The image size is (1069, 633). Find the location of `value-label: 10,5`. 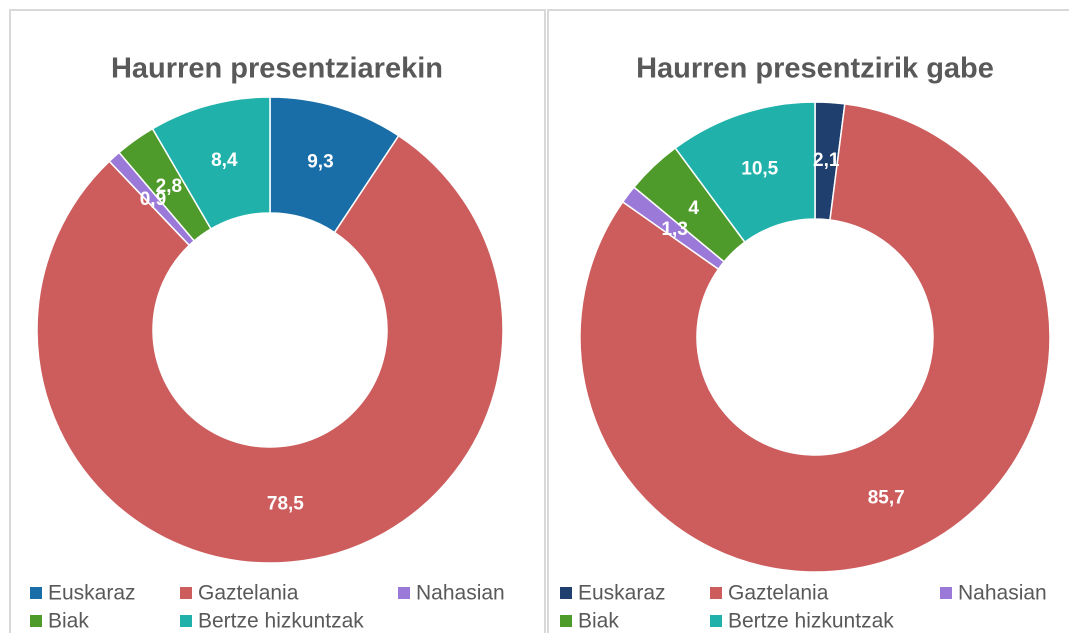

value-label: 10,5 is located at coordinates (759, 168).